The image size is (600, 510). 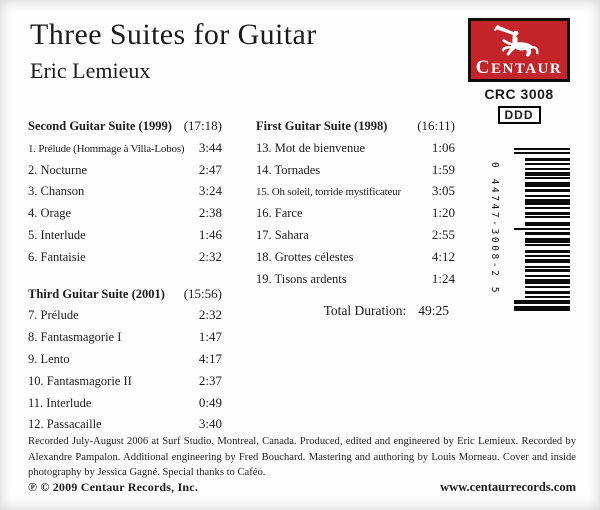 I want to click on track-row: 7. Prélude 2:32, so click(x=125, y=318).